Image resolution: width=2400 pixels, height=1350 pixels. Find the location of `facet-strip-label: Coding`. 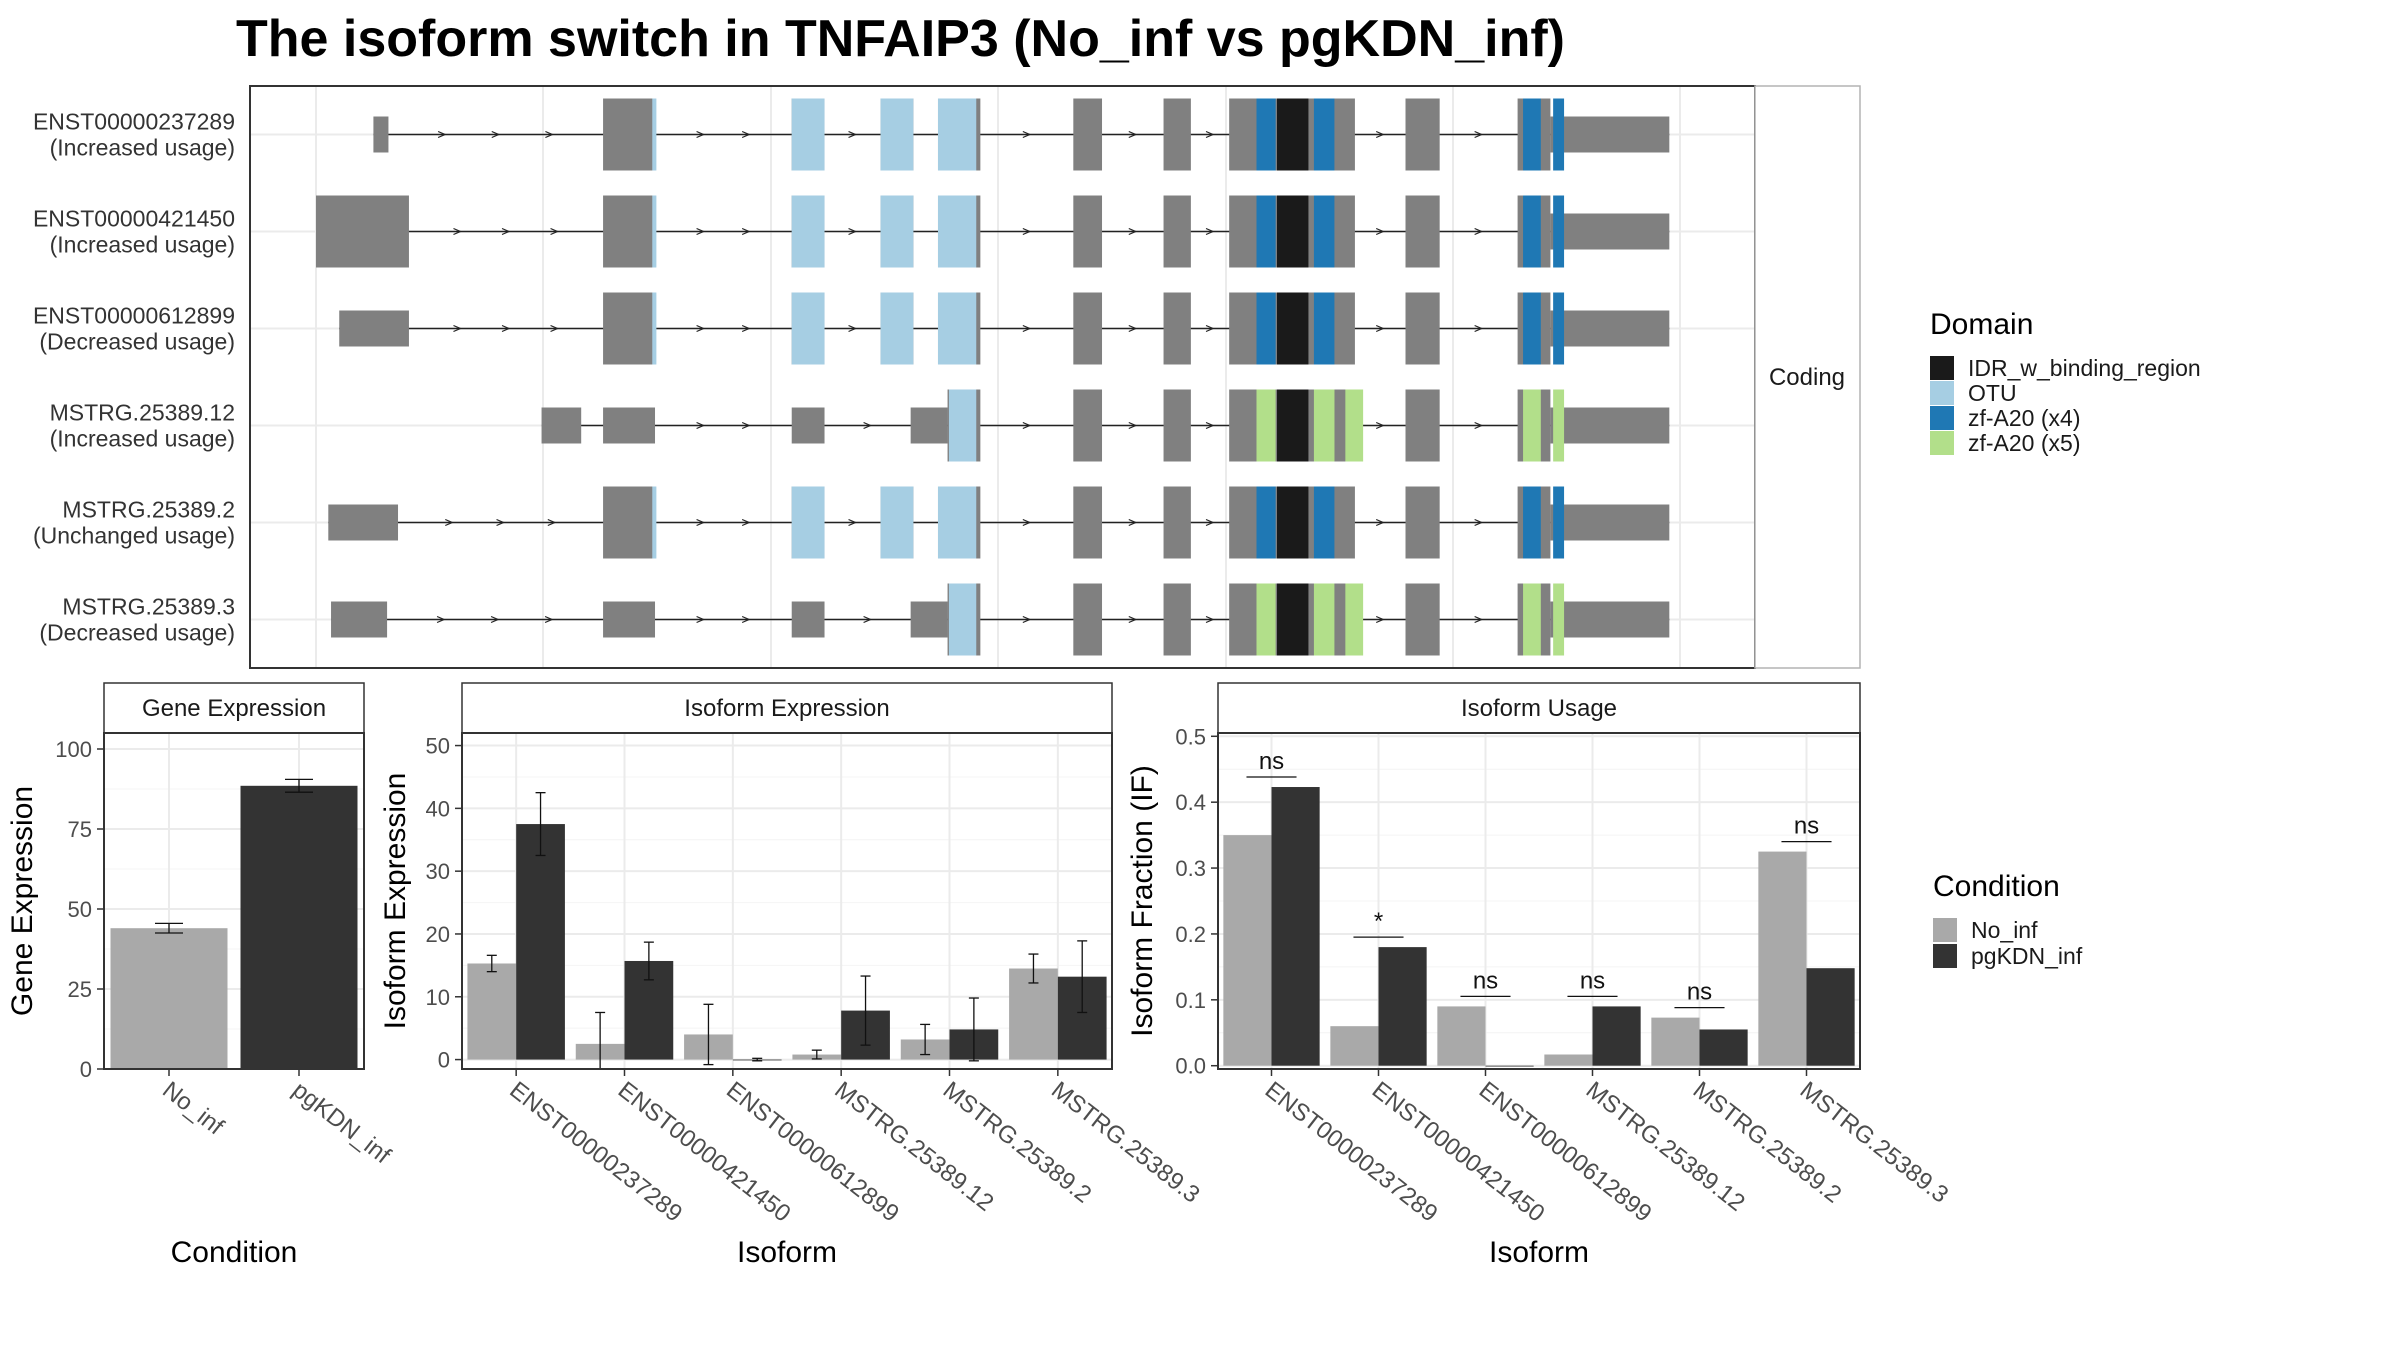

facet-strip-label: Coding is located at coordinates (1807, 377).